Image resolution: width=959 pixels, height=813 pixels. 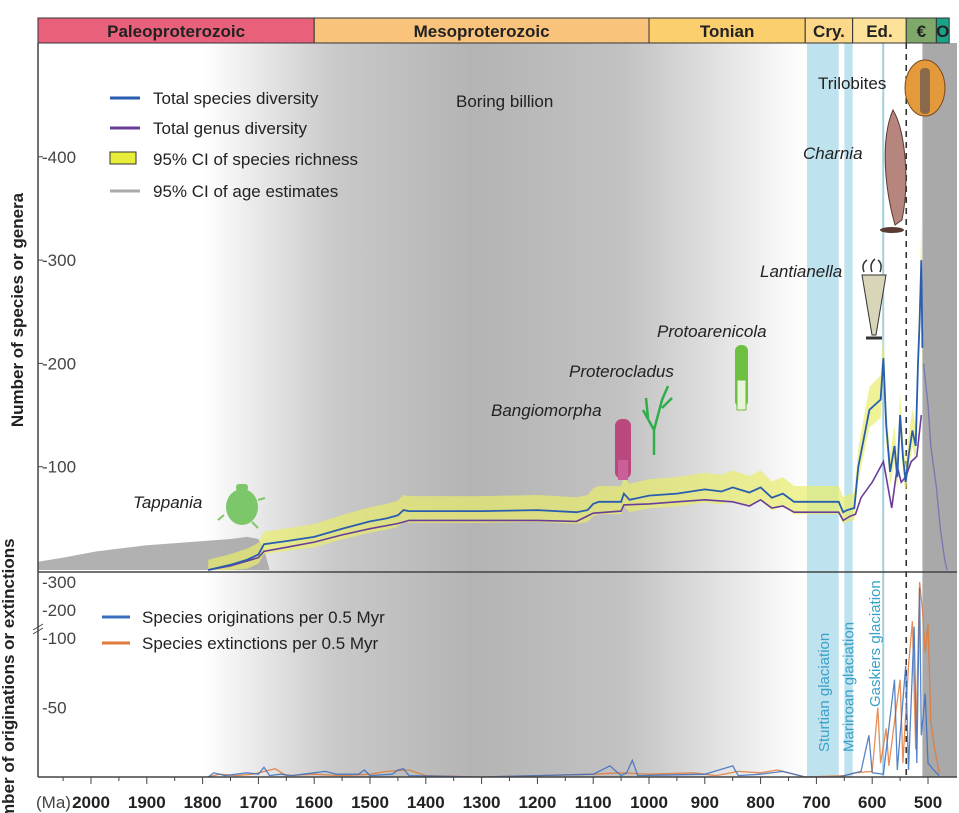 What do you see at coordinates (147, 802) in the screenshot?
I see `x-tick-label: 1900` at bounding box center [147, 802].